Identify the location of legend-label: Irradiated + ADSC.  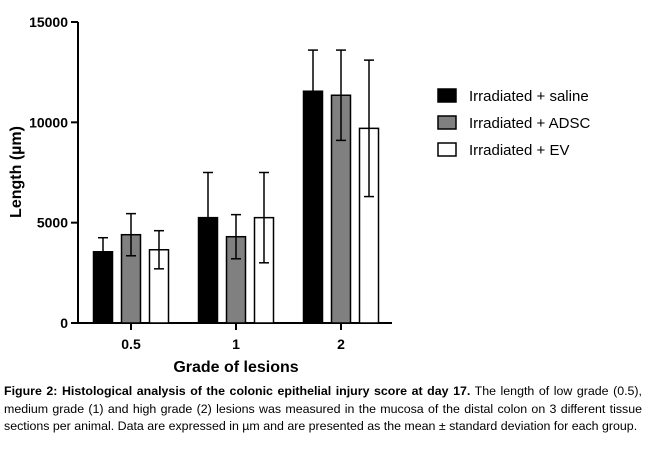
(529, 123).